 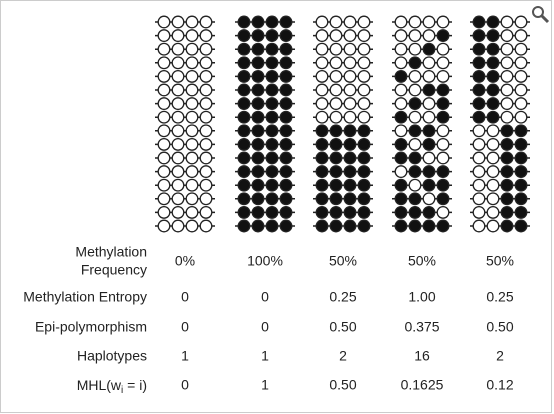 I want to click on zoom-icon, so click(x=541, y=15).